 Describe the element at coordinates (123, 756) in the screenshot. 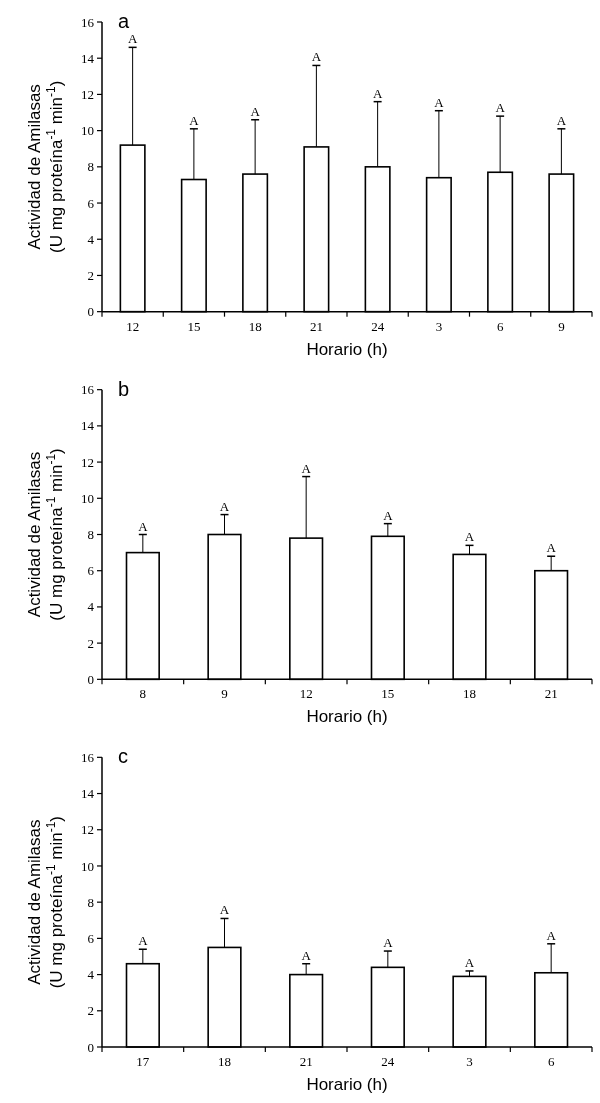

I see `chart-title: c` at that location.